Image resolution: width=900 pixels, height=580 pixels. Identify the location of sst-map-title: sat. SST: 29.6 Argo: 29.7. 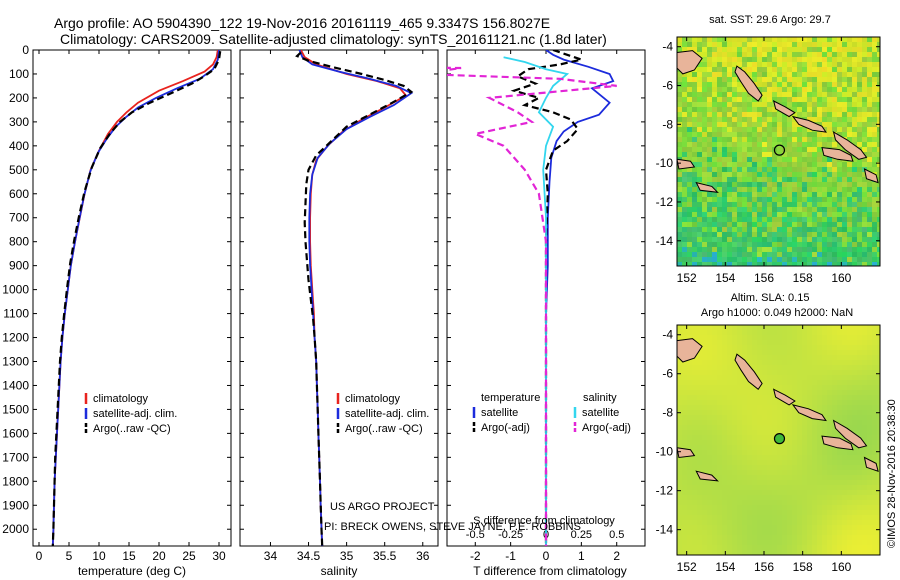
(770, 20).